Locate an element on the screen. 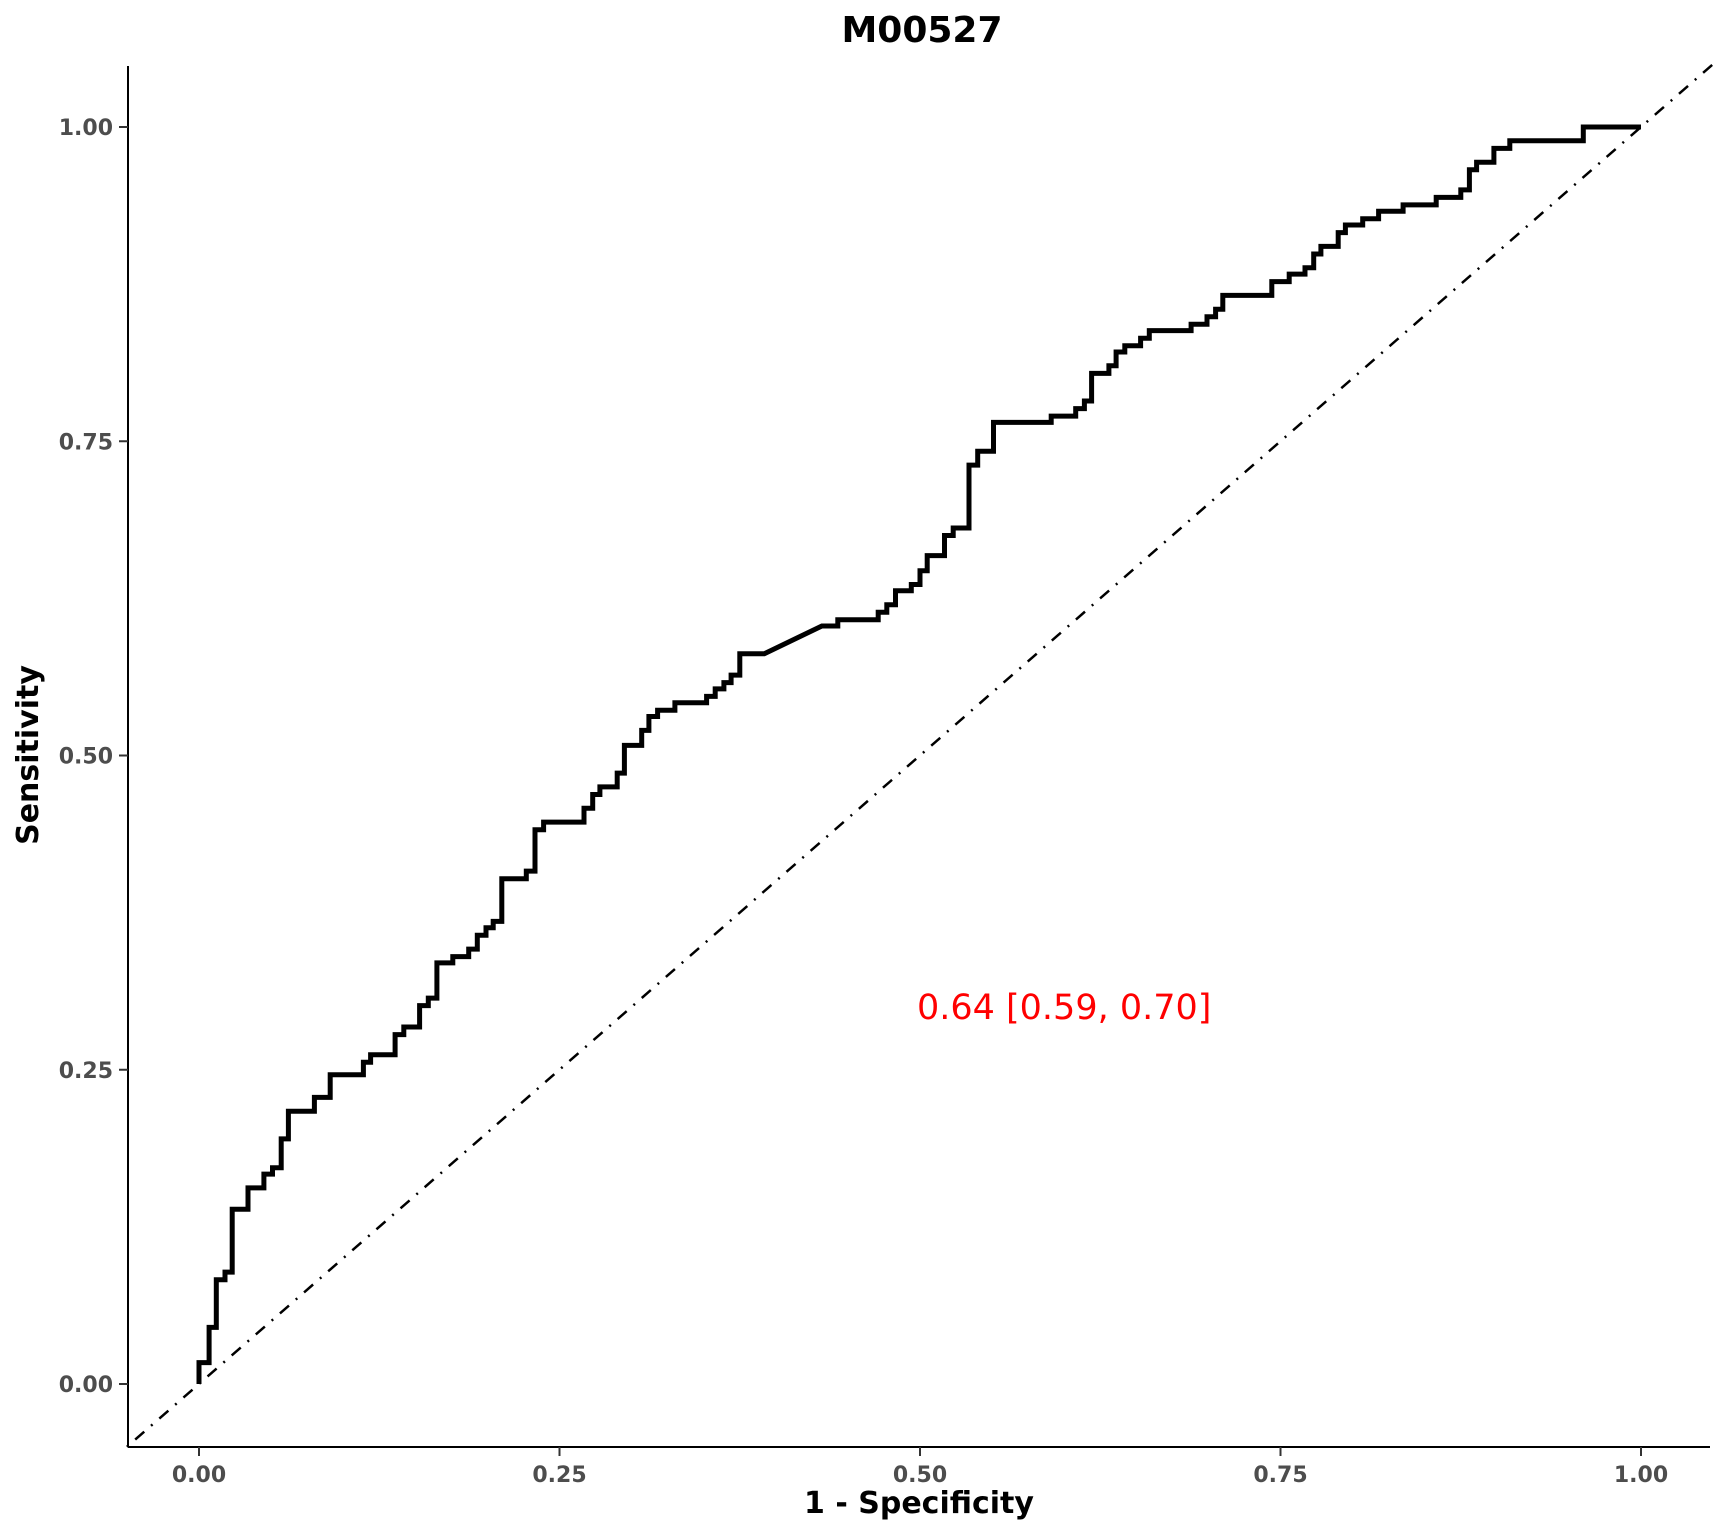 The width and height of the screenshot is (1728, 1536). auc-annotation: 0.64 [0.59, 0.70] is located at coordinates (1064, 1008).